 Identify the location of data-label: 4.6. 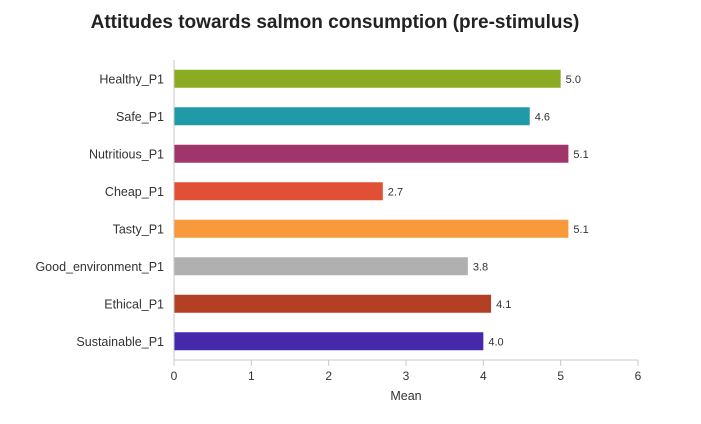
(542, 117).